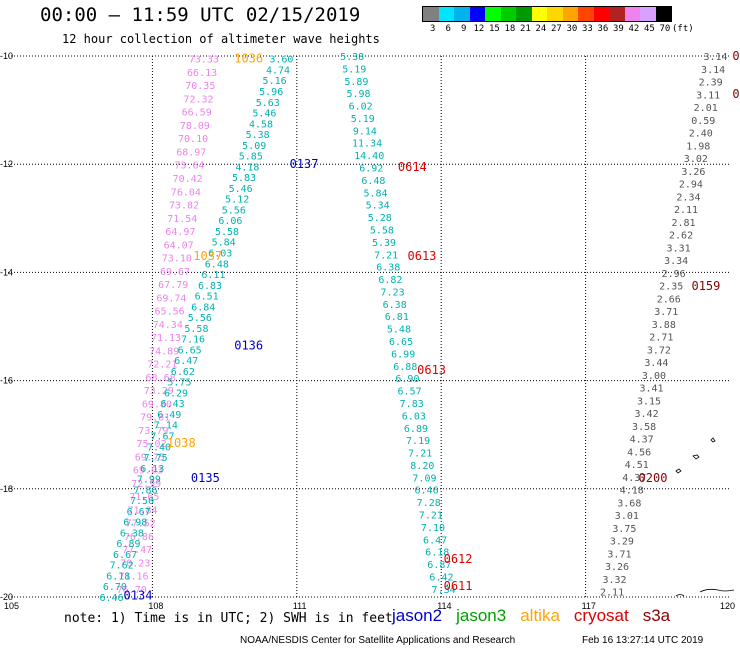 The height and width of the screenshot is (650, 740). Describe the element at coordinates (367, 144) in the screenshot. I see `wave-height-label: 11.34` at that location.